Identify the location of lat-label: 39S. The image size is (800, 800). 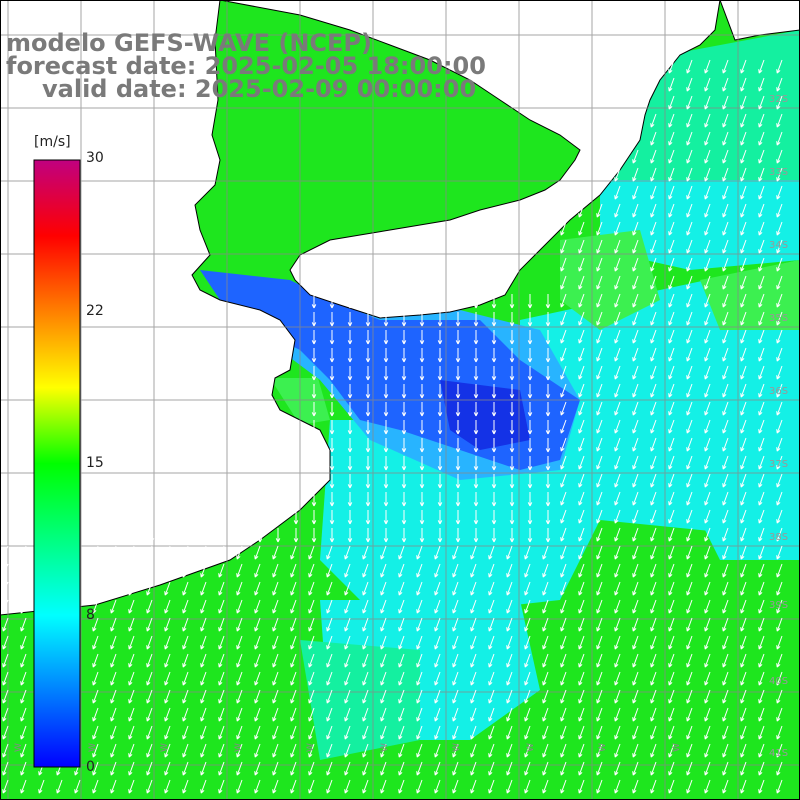
(779, 605).